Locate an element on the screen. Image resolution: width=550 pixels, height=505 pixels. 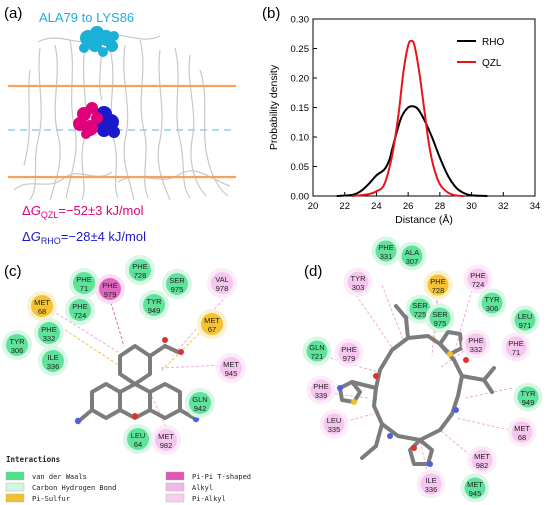
legend-item-label: Pi-Sulfur is located at coordinates (51, 499).